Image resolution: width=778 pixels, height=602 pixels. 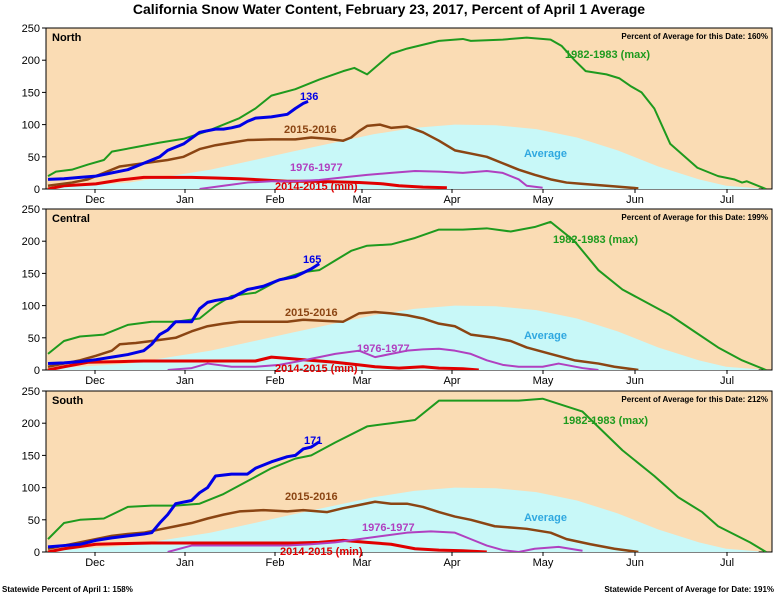 What do you see at coordinates (67, 589) in the screenshot?
I see `footer-left: Statewide Percent of April 1: 158%` at bounding box center [67, 589].